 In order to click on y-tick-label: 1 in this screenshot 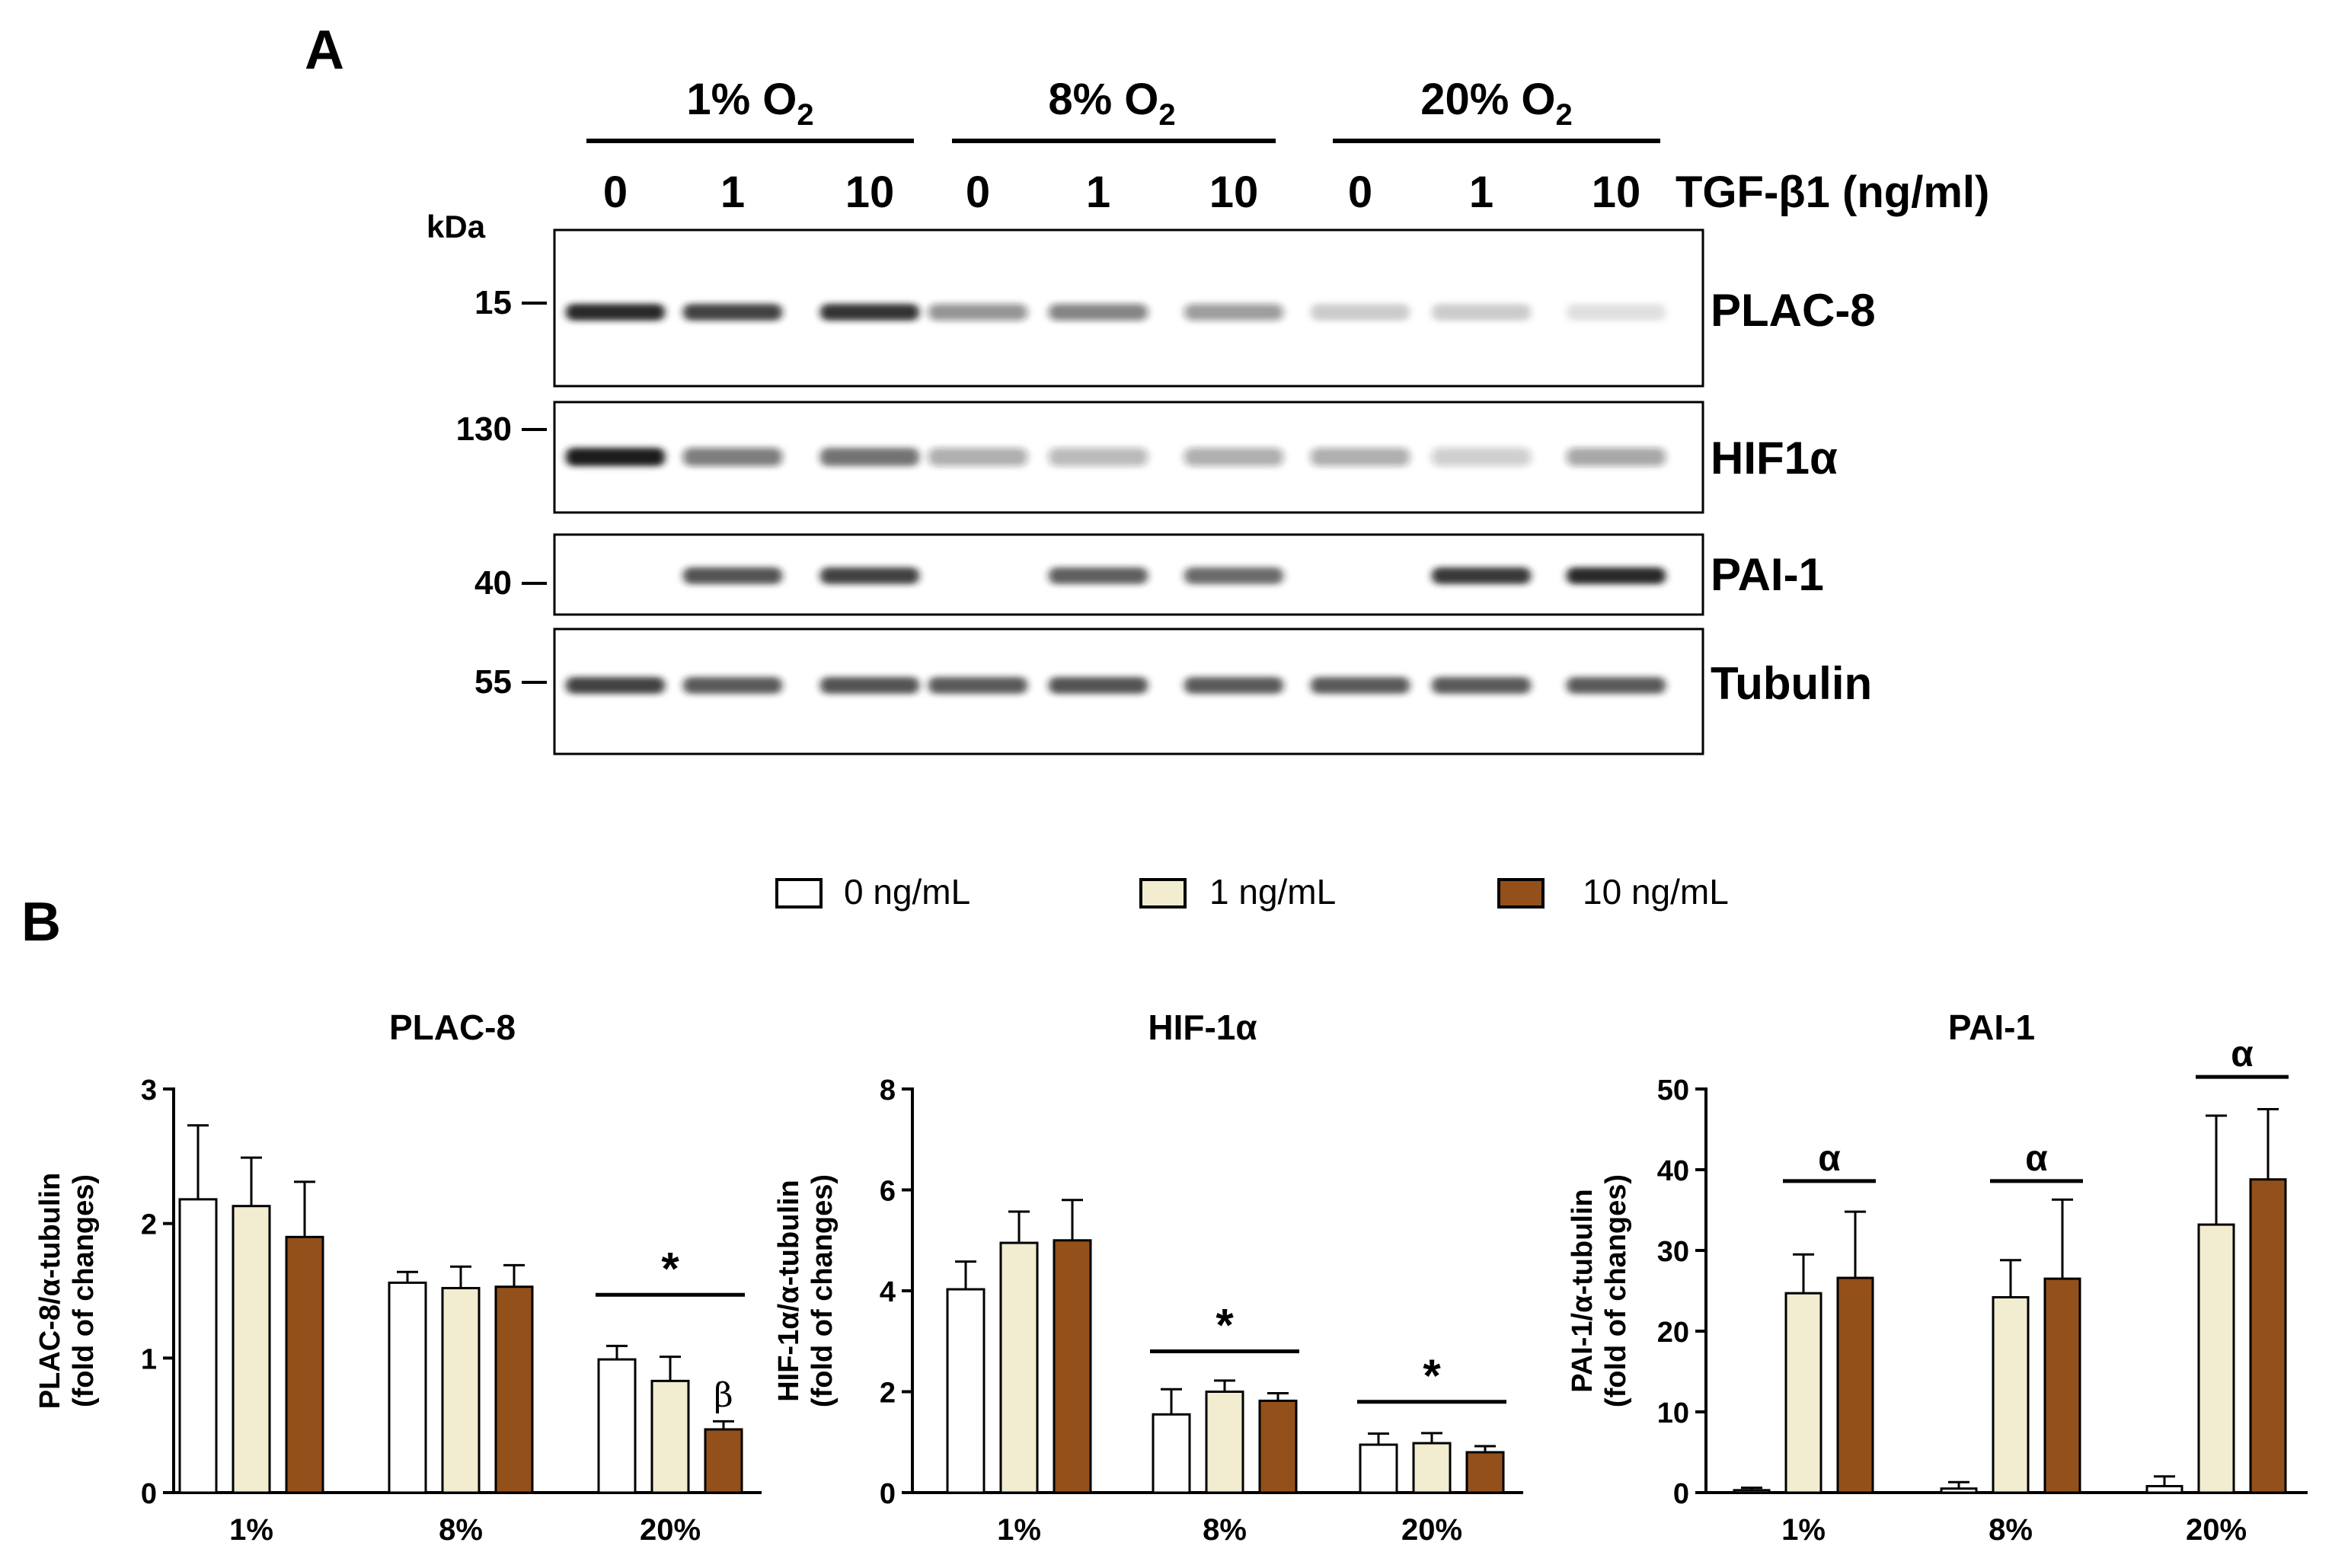, I will do `click(149, 1359)`.